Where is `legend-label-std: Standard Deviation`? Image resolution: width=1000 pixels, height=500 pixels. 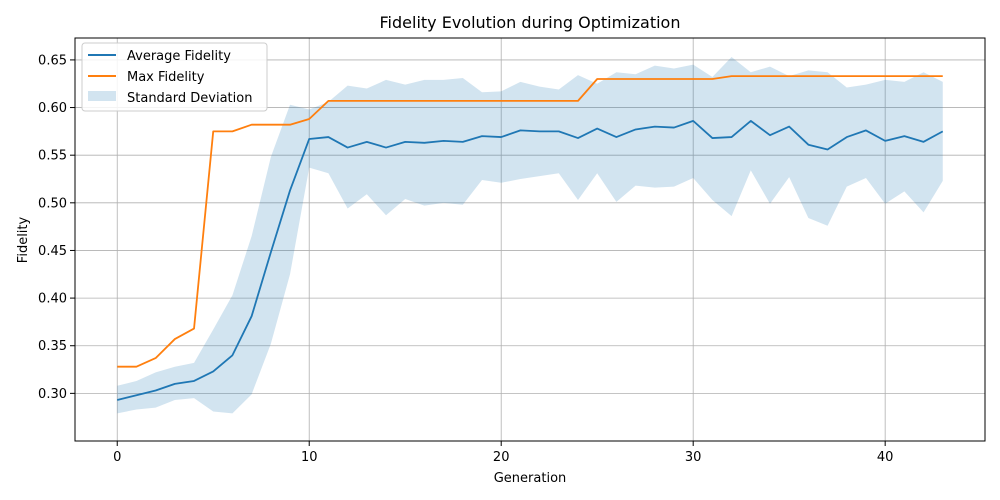
legend-label-std: Standard Deviation is located at coordinates (189, 98).